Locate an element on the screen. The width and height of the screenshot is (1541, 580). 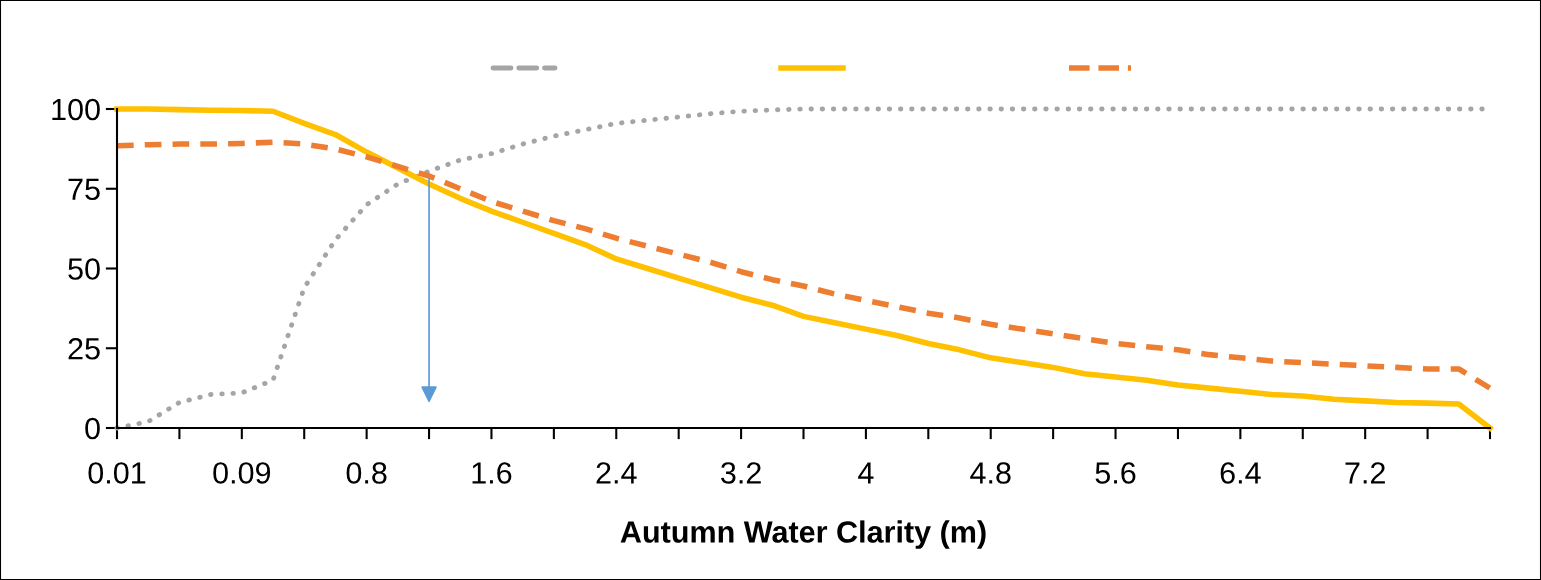
x-tick-label: 5.6 is located at coordinates (1115, 473).